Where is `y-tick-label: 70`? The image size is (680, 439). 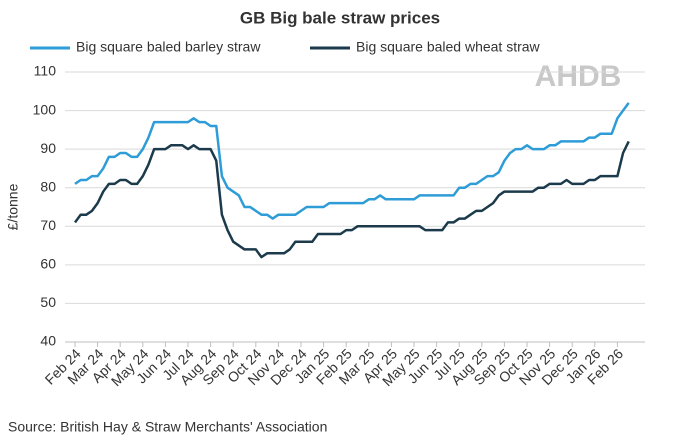
y-tick-label: 70 is located at coordinates (48, 225).